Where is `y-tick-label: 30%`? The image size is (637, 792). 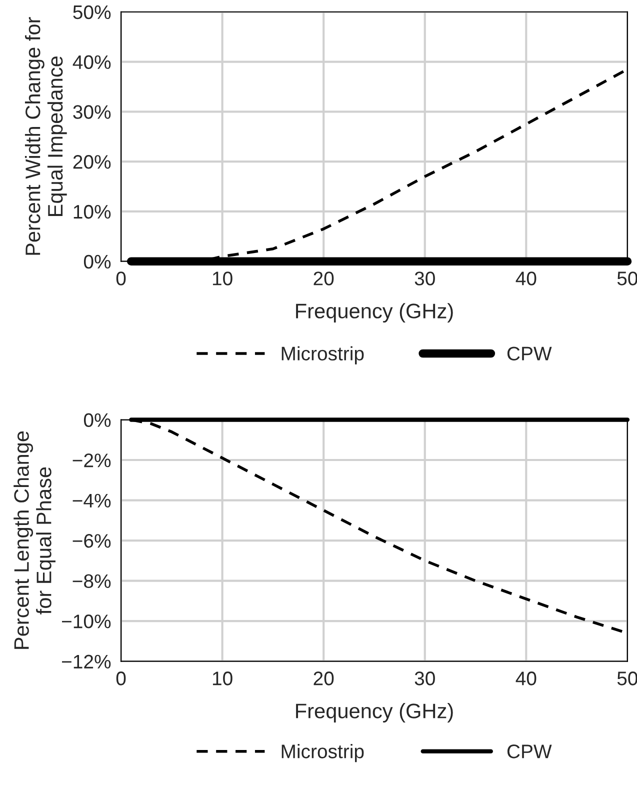 y-tick-label: 30% is located at coordinates (92, 112).